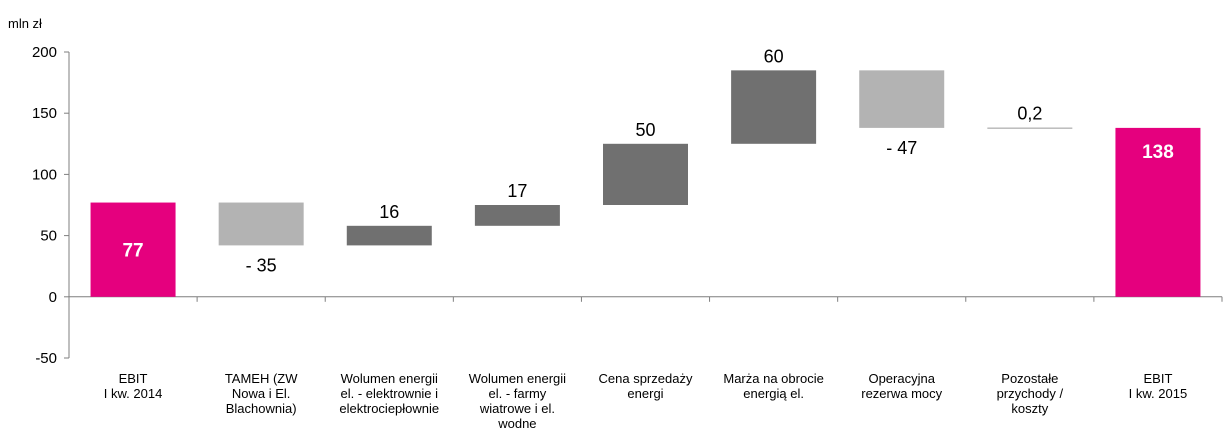  Describe the element at coordinates (645, 130) in the screenshot. I see `data-label: 50` at that location.